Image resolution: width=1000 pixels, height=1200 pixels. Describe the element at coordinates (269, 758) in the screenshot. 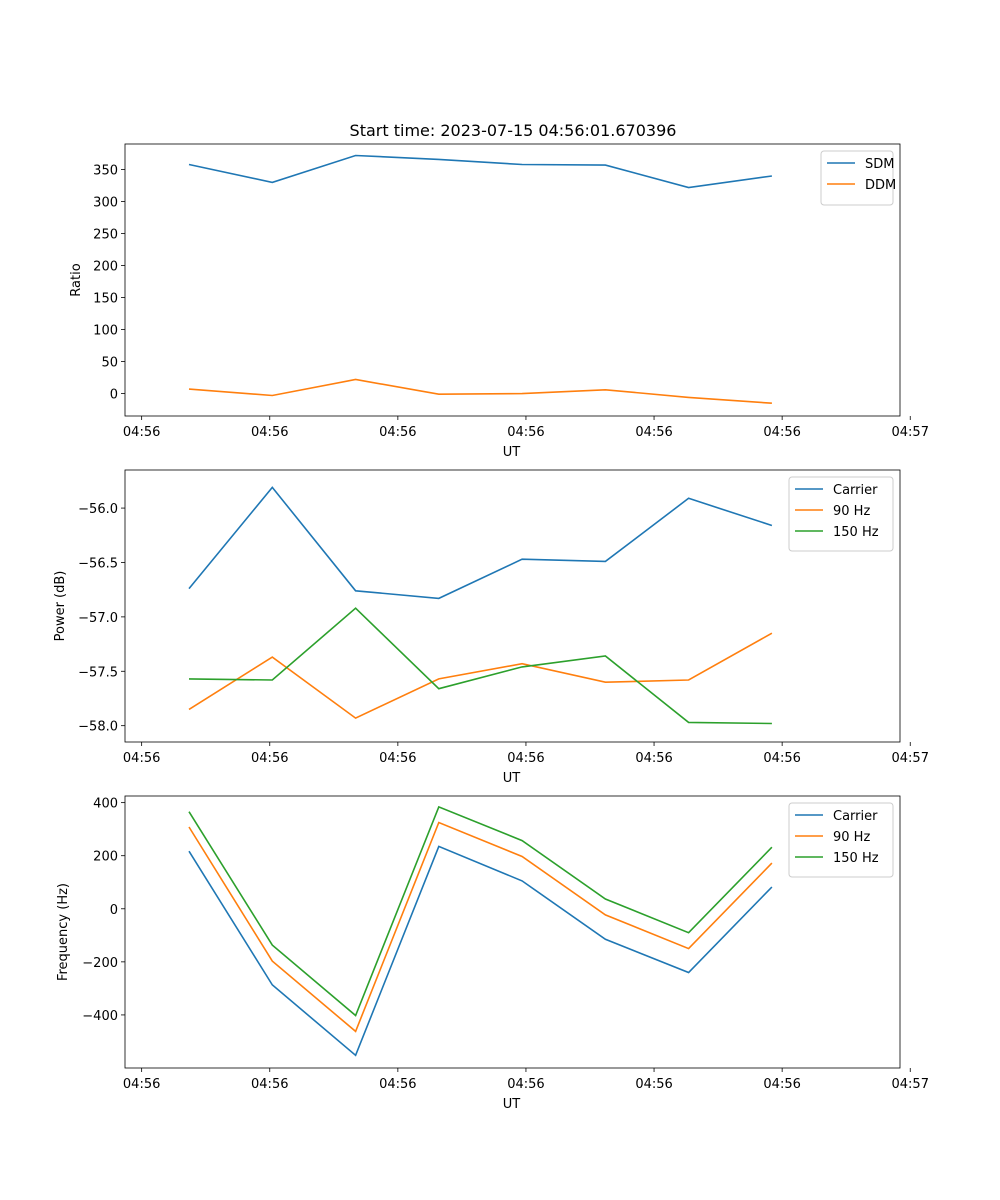

I see `power-x-tick-label-1: 04:56` at that location.